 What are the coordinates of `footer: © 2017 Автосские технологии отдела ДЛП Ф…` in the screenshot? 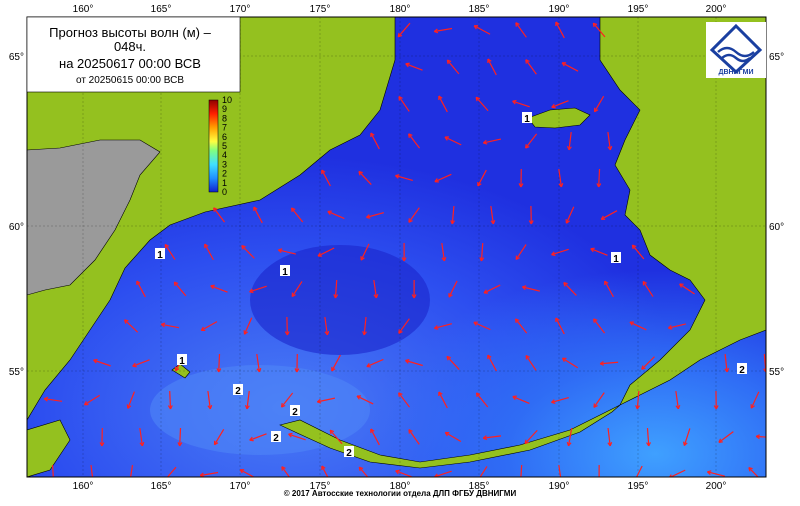 It's located at (400, 493).